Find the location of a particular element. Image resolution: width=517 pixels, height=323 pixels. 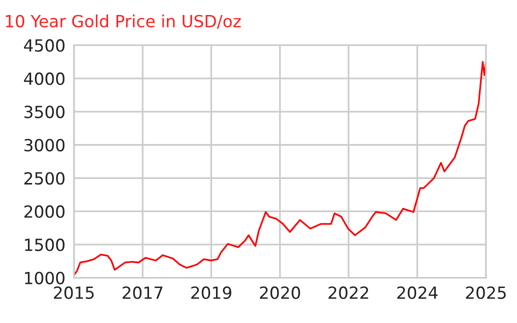

x-tick-label: 2019 is located at coordinates (211, 293).